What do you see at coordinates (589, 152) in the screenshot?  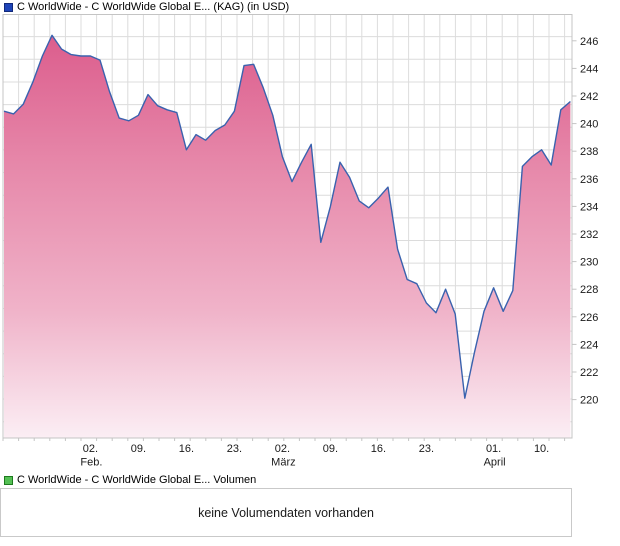 I see `y-tick-label: 238` at bounding box center [589, 152].